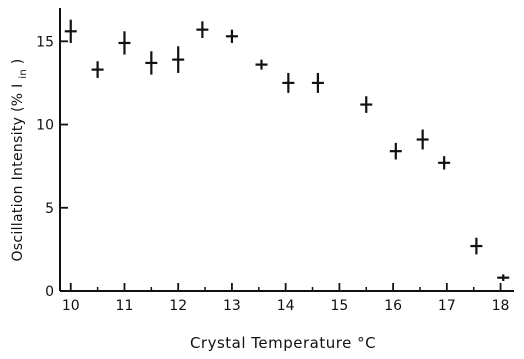 The height and width of the screenshot is (359, 524). I want to click on y-axis-label: Oscillation Intensity (% I in ), so click(20, 159).